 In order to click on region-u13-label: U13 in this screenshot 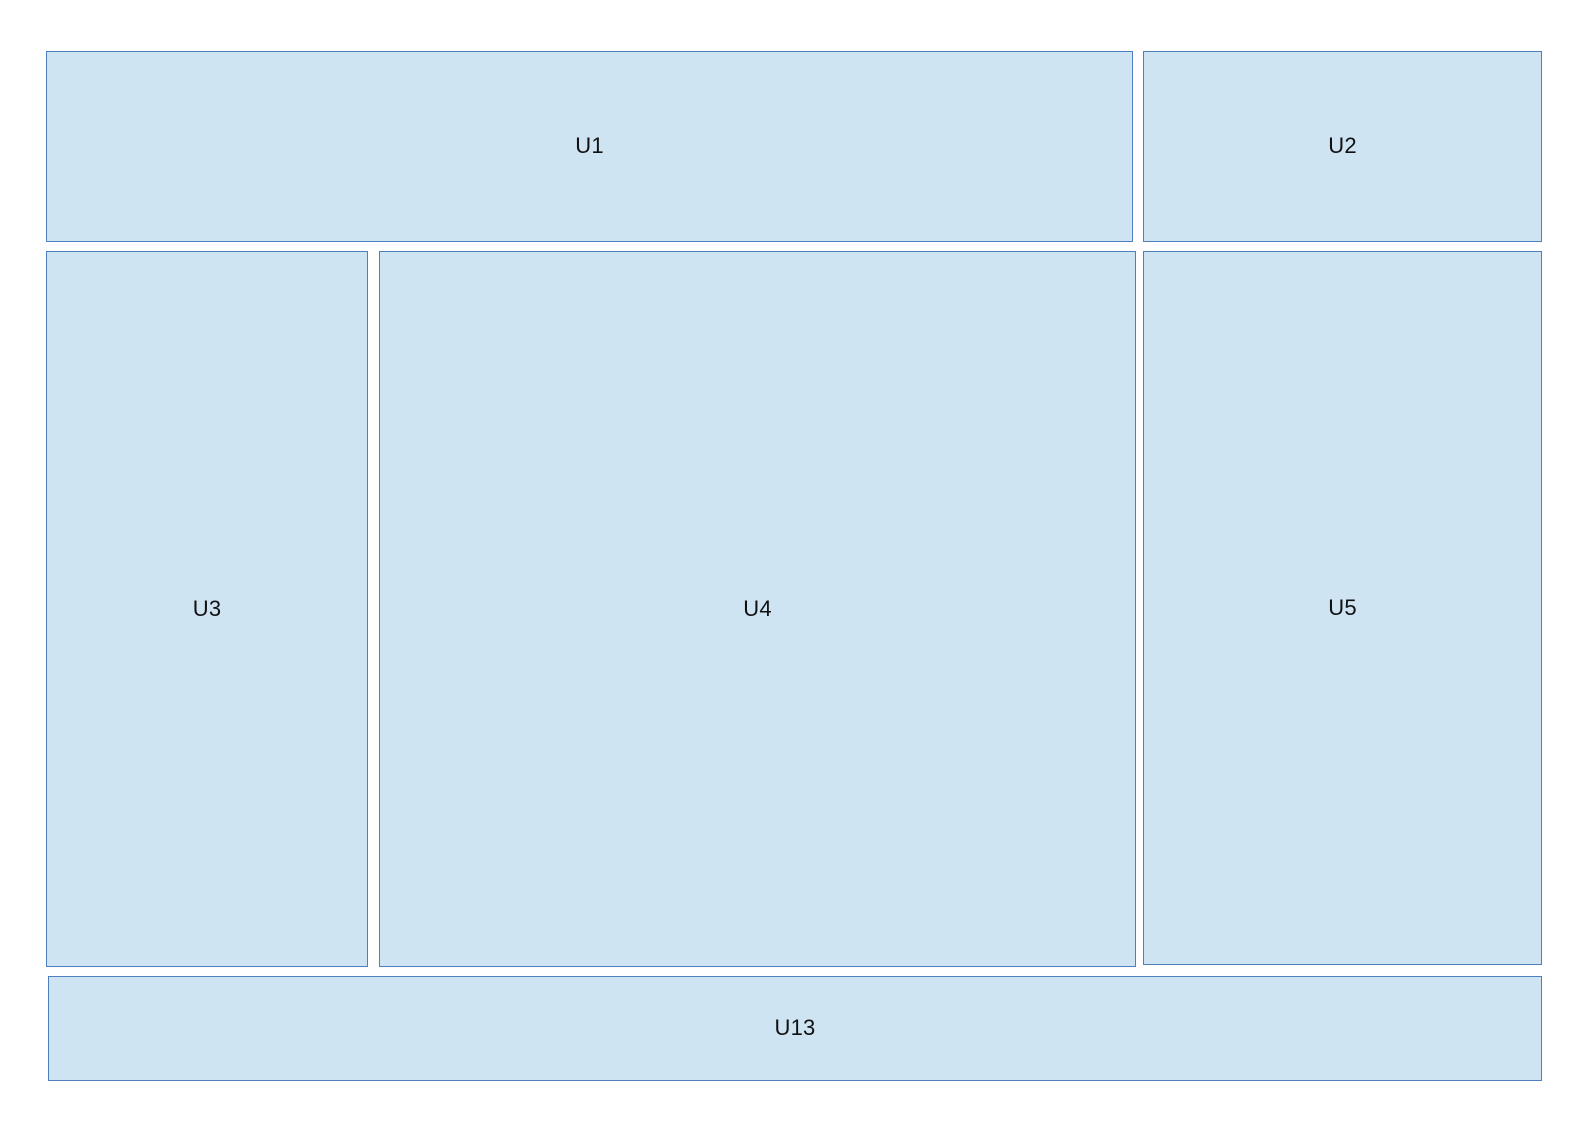, I will do `click(795, 1027)`.